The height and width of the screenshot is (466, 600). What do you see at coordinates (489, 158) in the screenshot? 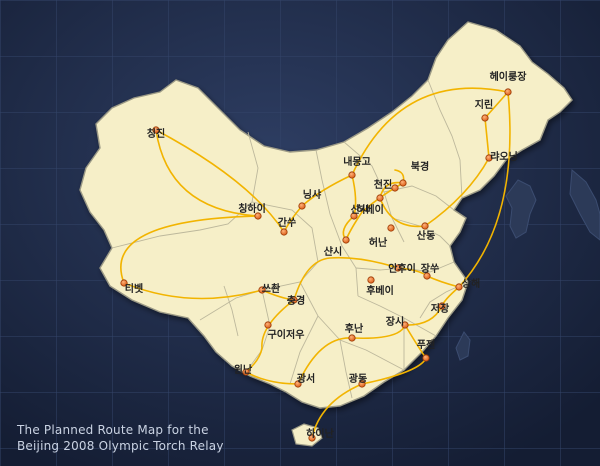
I see `marker-liaoning` at bounding box center [489, 158].